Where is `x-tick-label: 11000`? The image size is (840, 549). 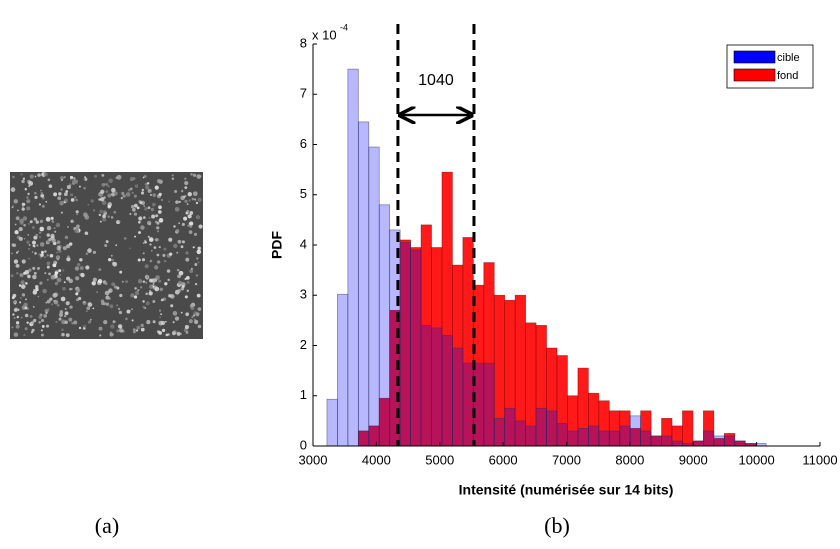 x-tick-label: 11000 is located at coordinates (819, 459).